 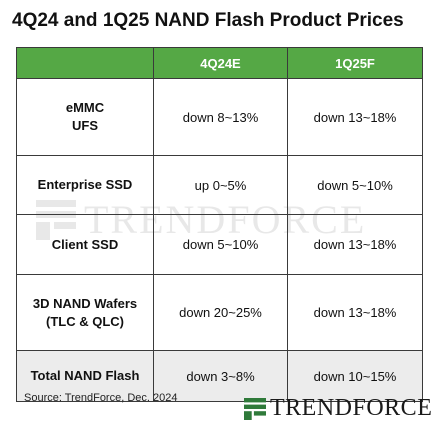 I want to click on row-label-line: Enterprise SSD, so click(x=85, y=184).